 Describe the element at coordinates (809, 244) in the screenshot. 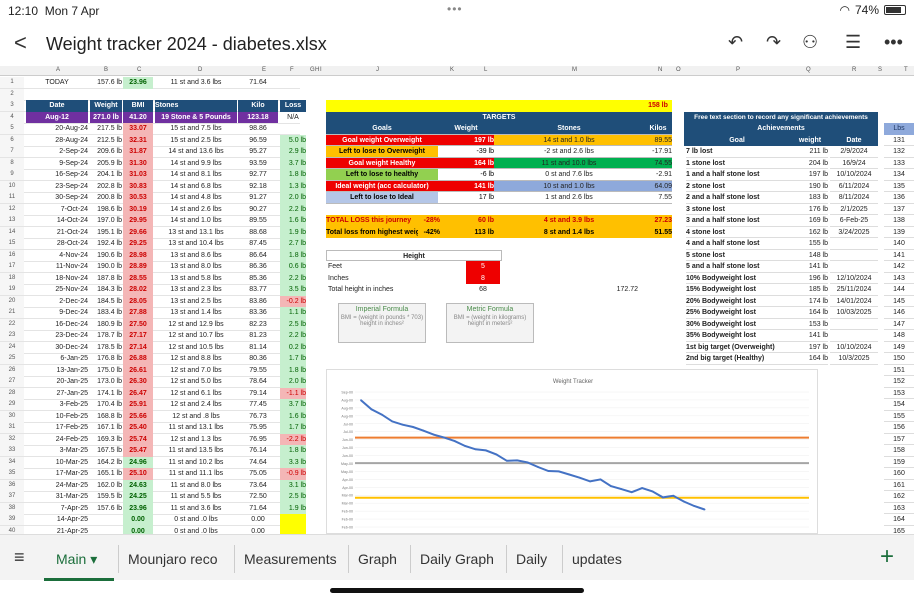

I see `ach-weight: 155 lb` at that location.